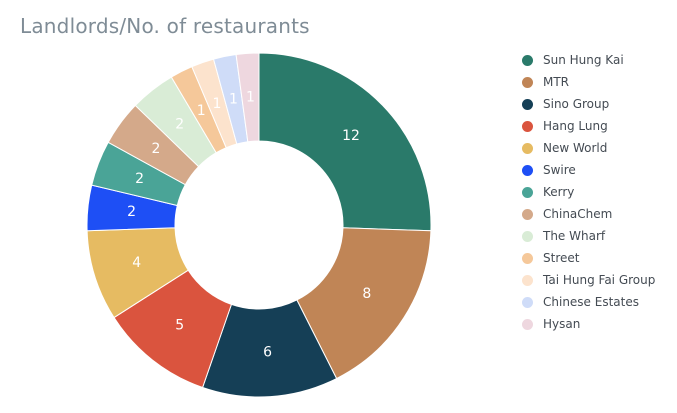  I want to click on legend-label: Hang Lung, so click(575, 126).